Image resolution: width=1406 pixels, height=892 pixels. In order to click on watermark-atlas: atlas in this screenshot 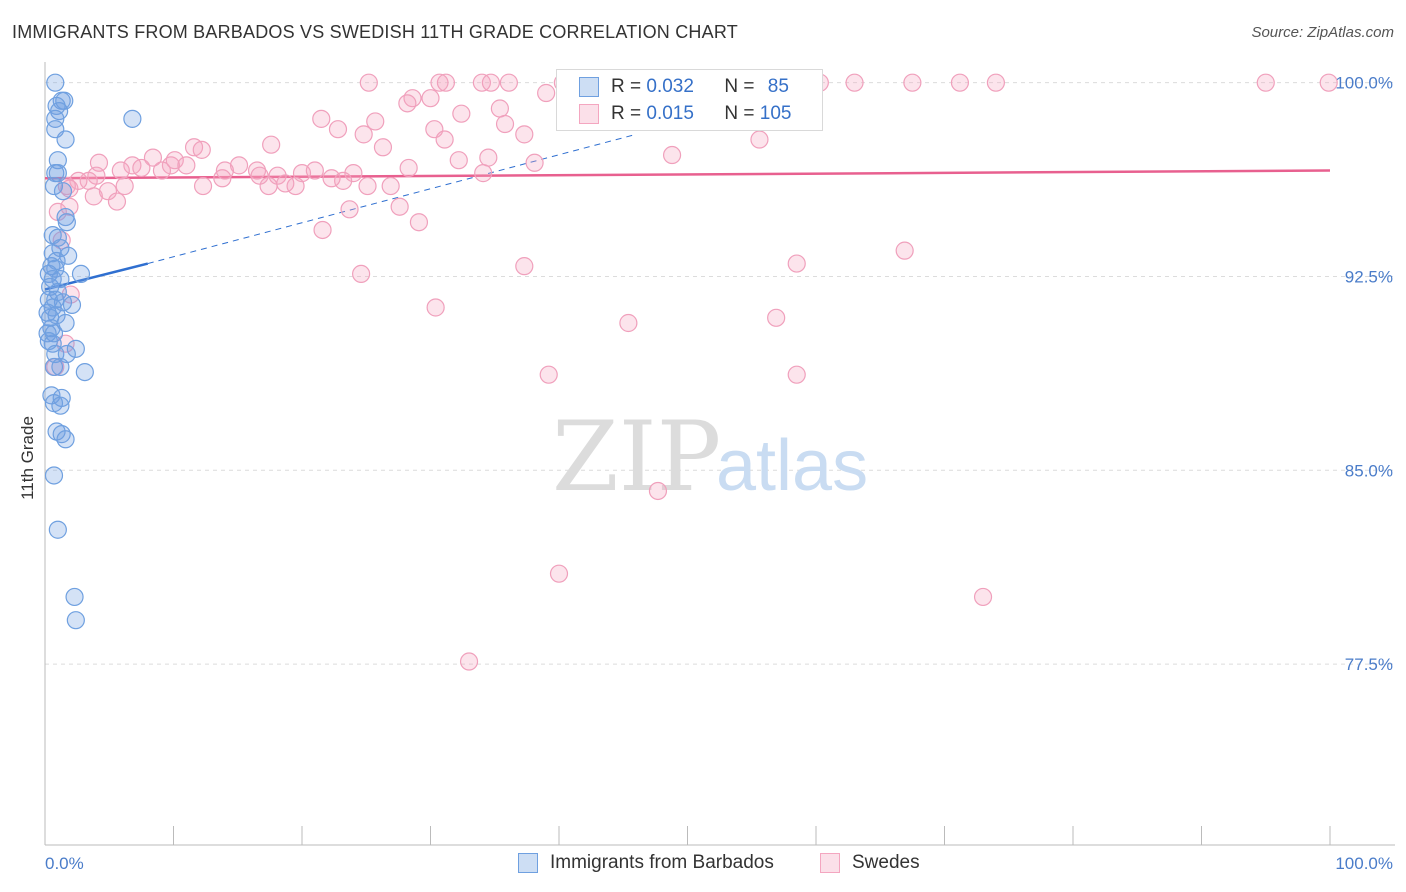, I will do `click(792, 466)`.